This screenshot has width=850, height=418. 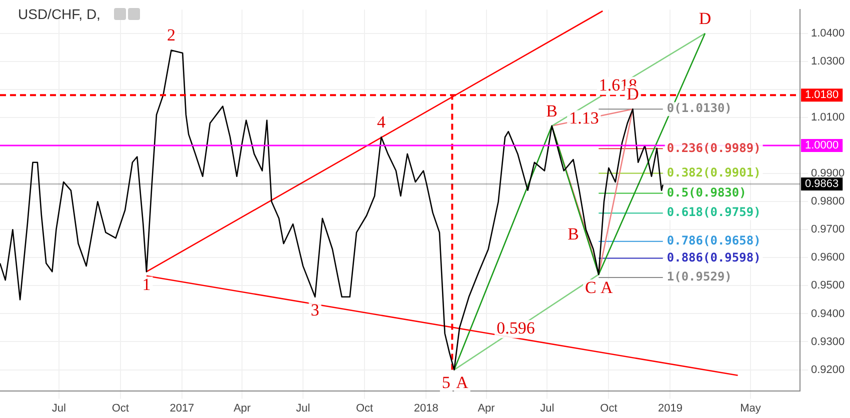 What do you see at coordinates (584, 118) in the screenshot?
I see `annotation: 1.13` at bounding box center [584, 118].